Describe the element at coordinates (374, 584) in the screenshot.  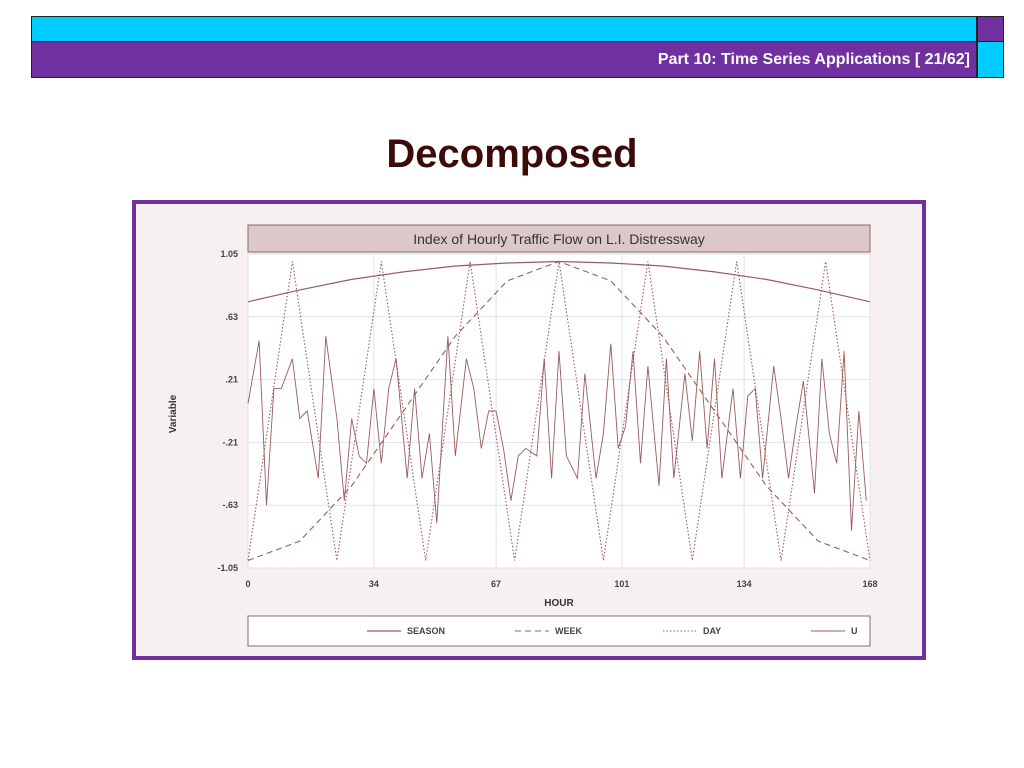
I see `x-tick-label: 34` at that location.